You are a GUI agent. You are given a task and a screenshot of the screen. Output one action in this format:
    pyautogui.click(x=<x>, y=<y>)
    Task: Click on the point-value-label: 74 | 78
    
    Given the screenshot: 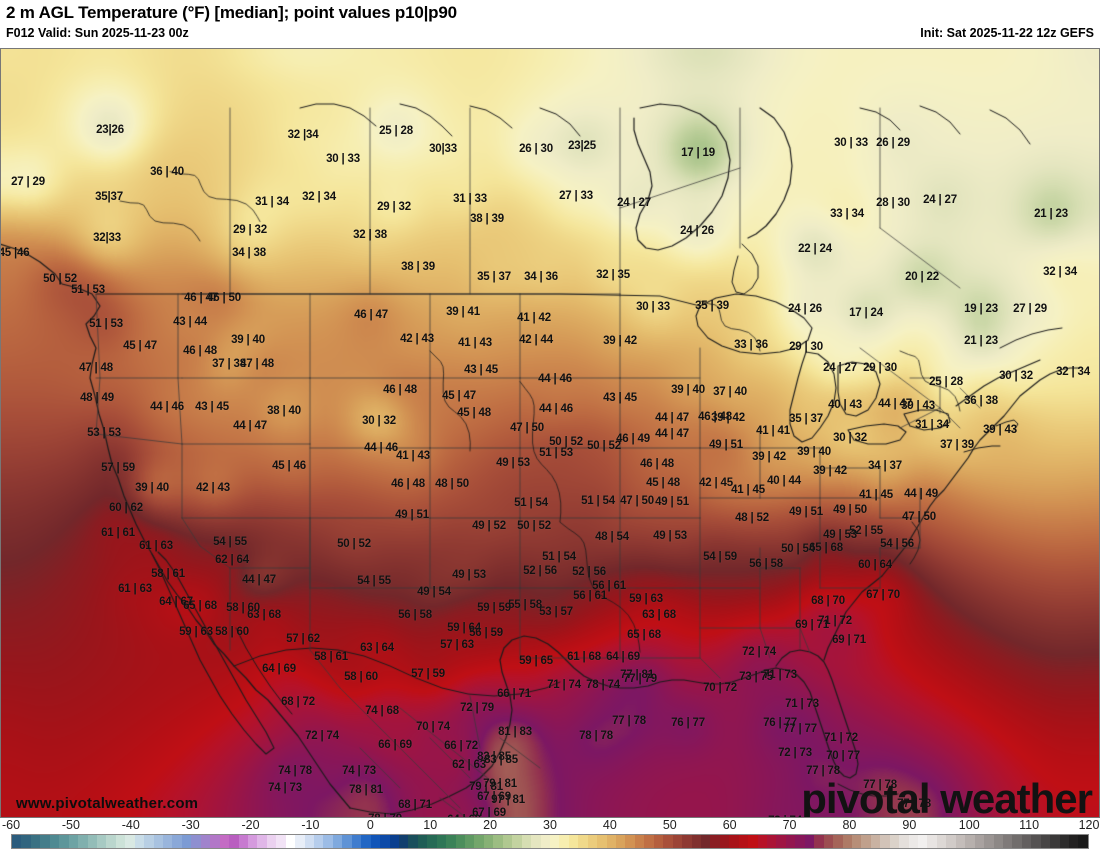 What is the action you would take?
    pyautogui.click(x=295, y=771)
    